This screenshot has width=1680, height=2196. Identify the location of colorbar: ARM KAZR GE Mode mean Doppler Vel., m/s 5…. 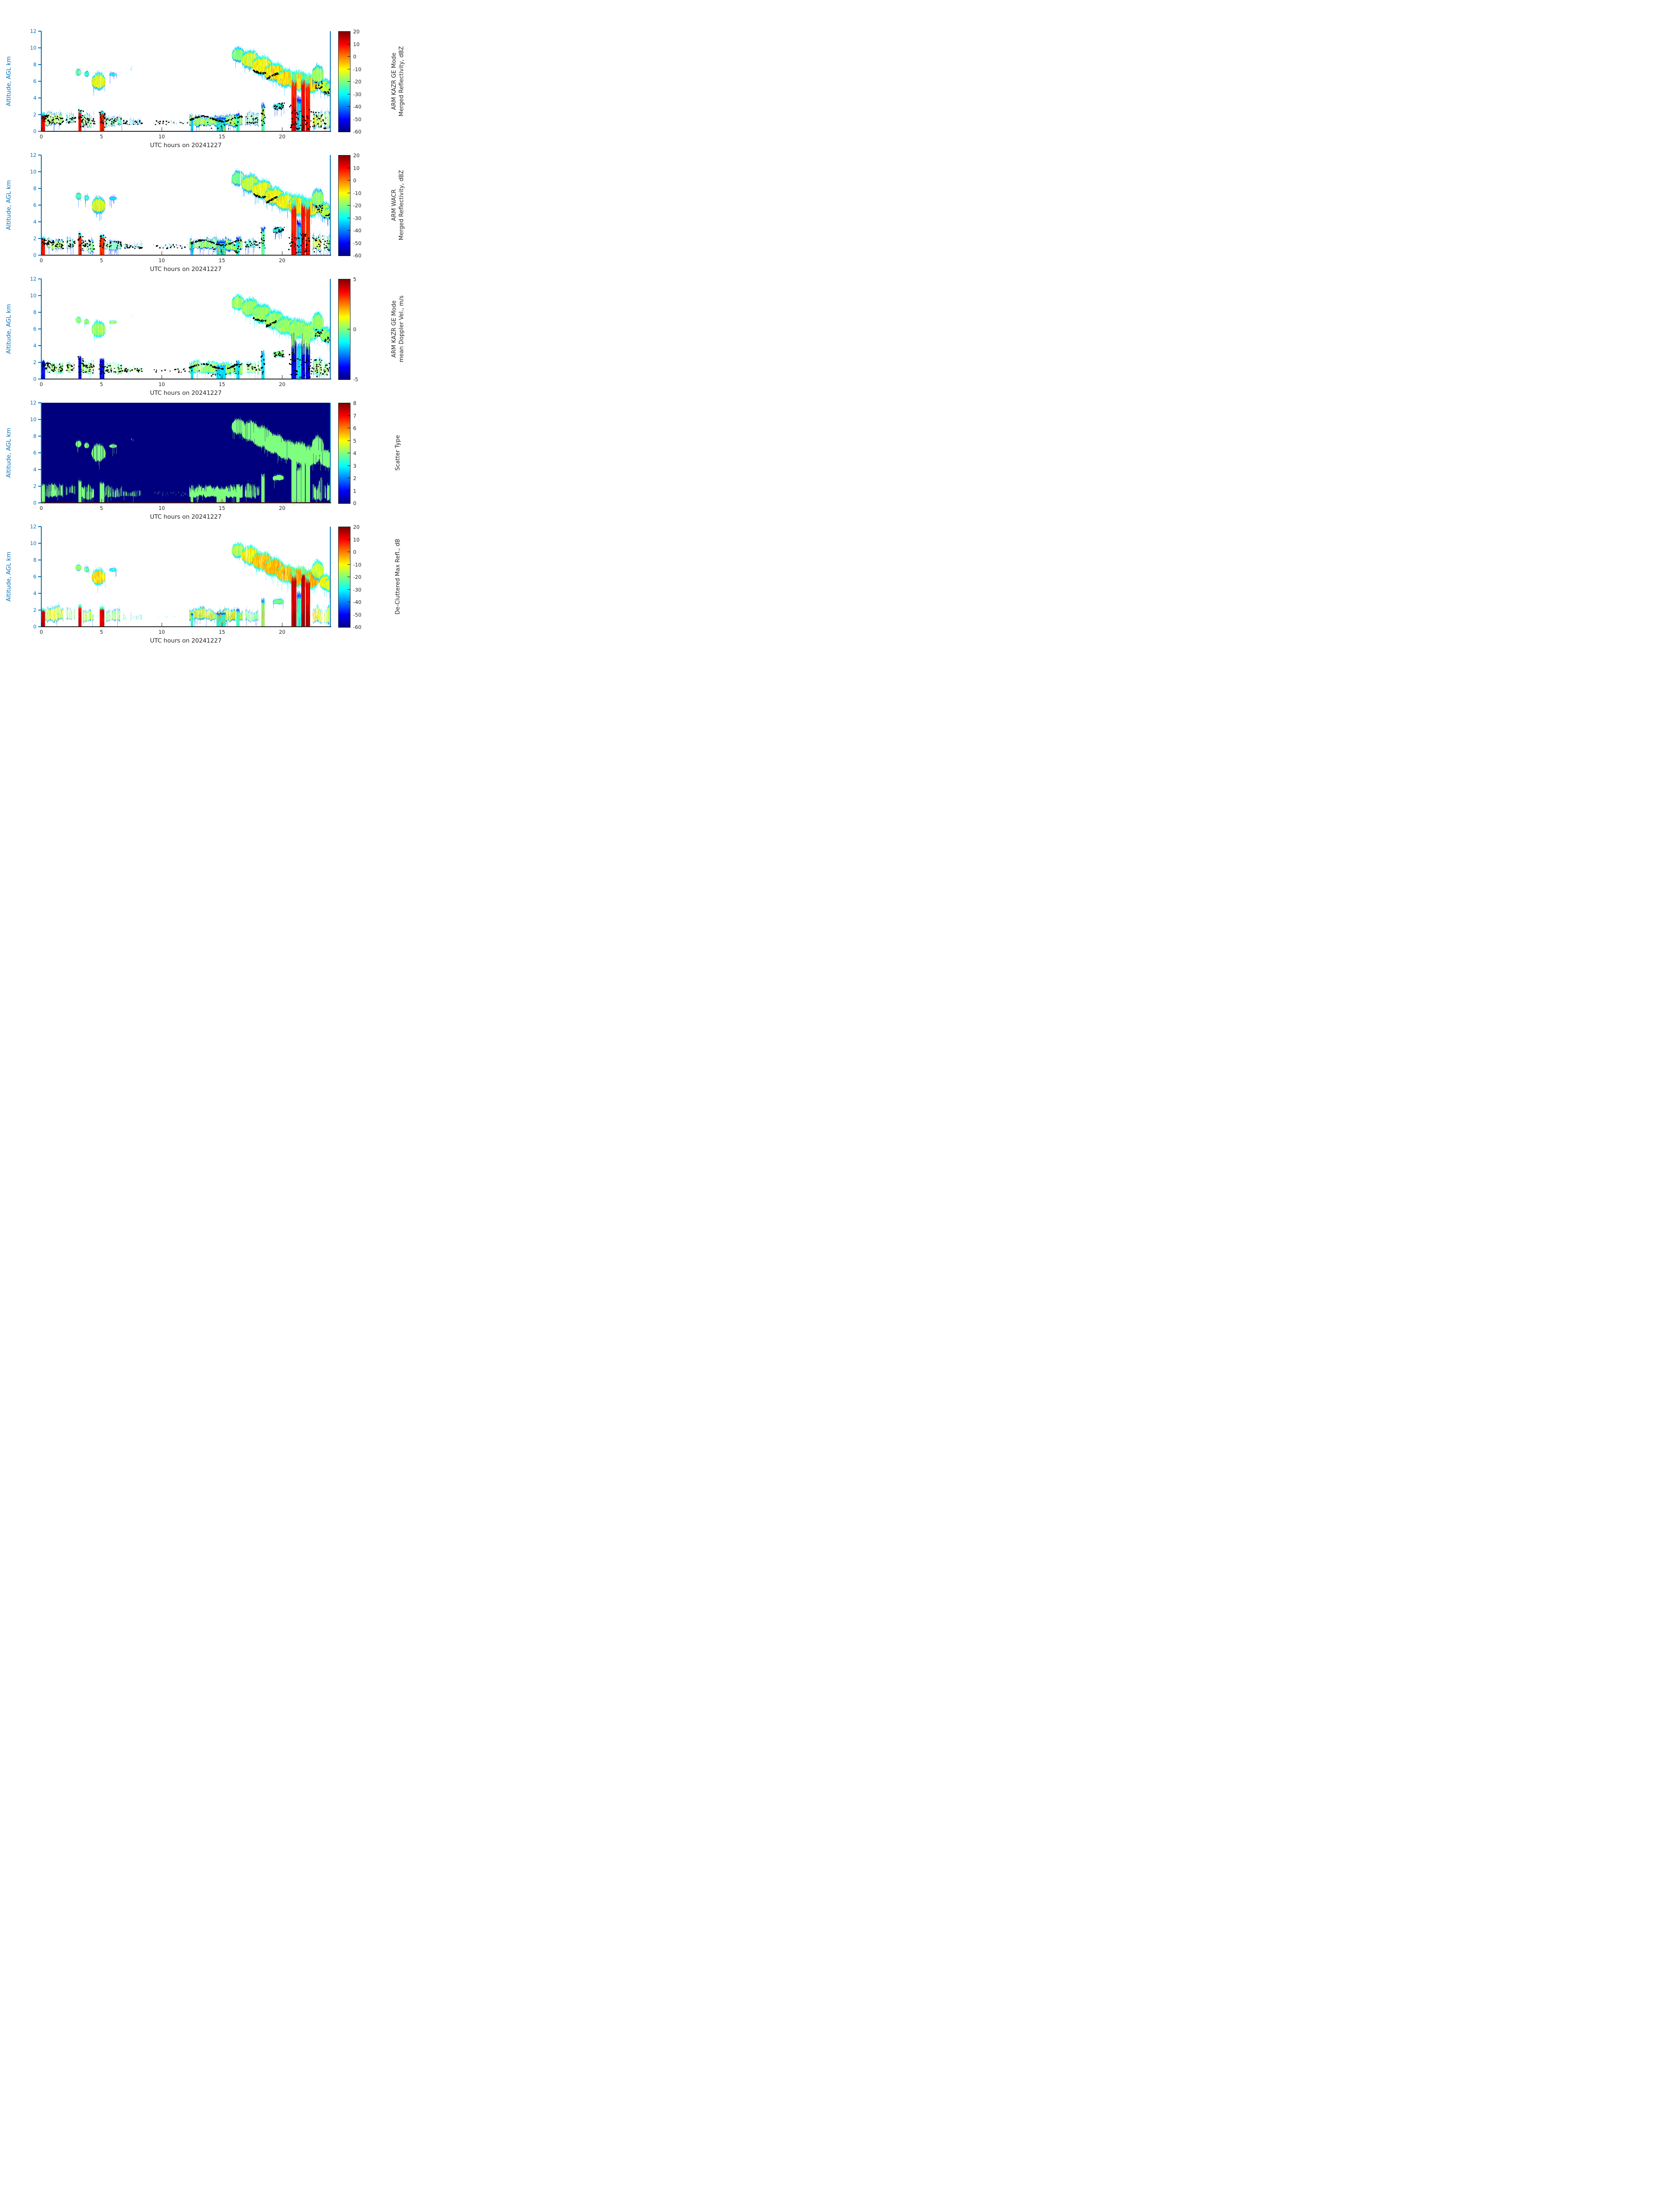
(379, 329).